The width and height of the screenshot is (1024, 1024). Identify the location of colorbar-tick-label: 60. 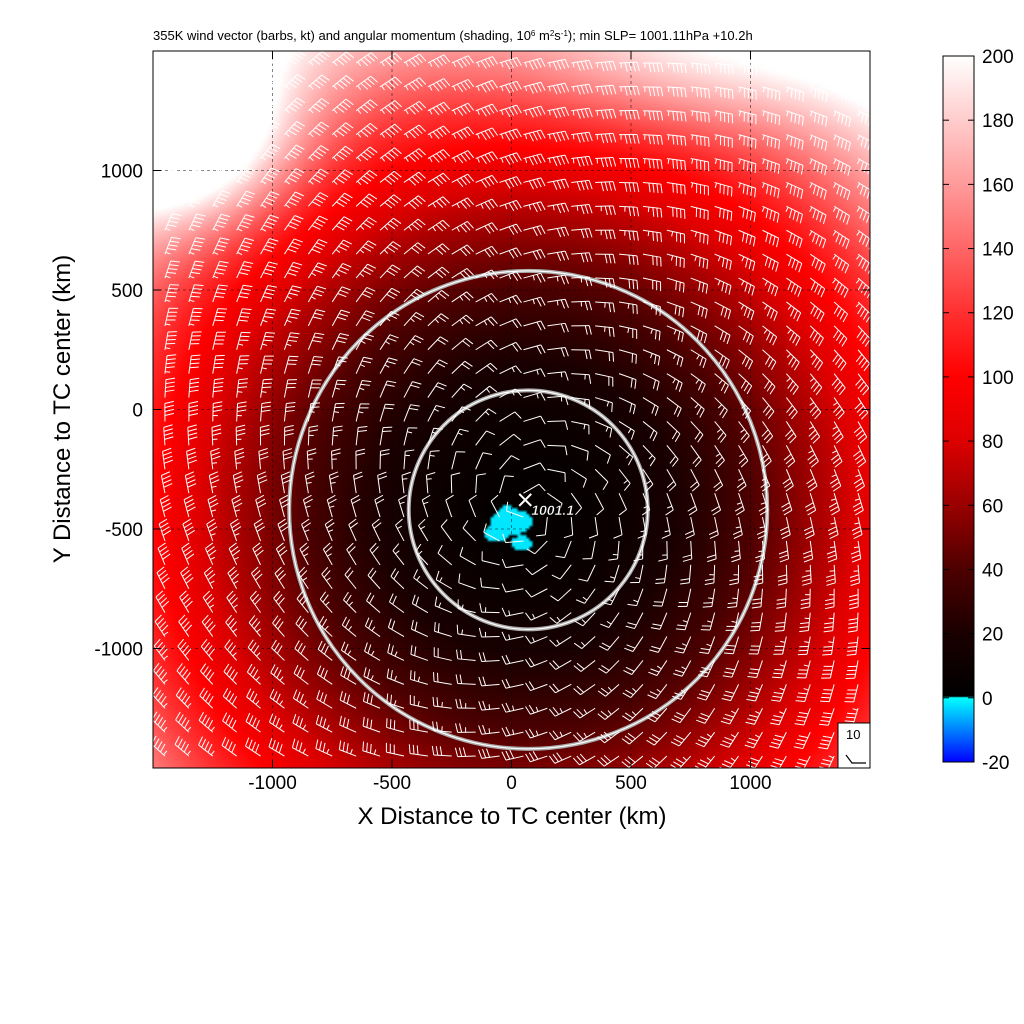
(992, 506).